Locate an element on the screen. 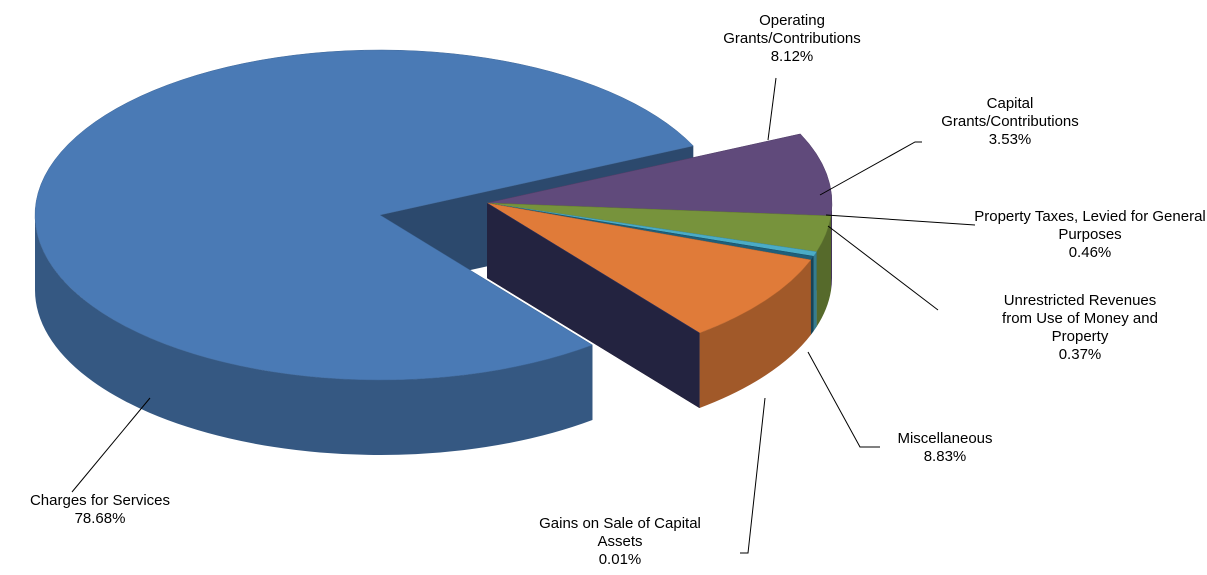 The width and height of the screenshot is (1207, 575). slice-label: Miscellaneous 8.83% is located at coordinates (945, 448).